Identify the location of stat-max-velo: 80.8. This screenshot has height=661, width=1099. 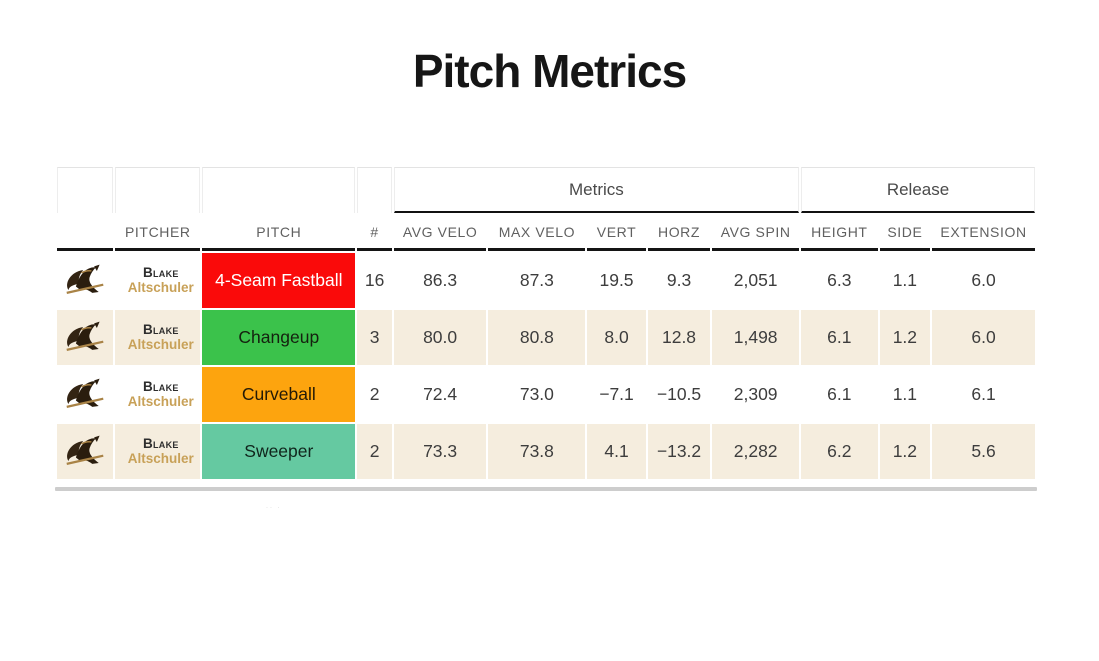
(537, 337).